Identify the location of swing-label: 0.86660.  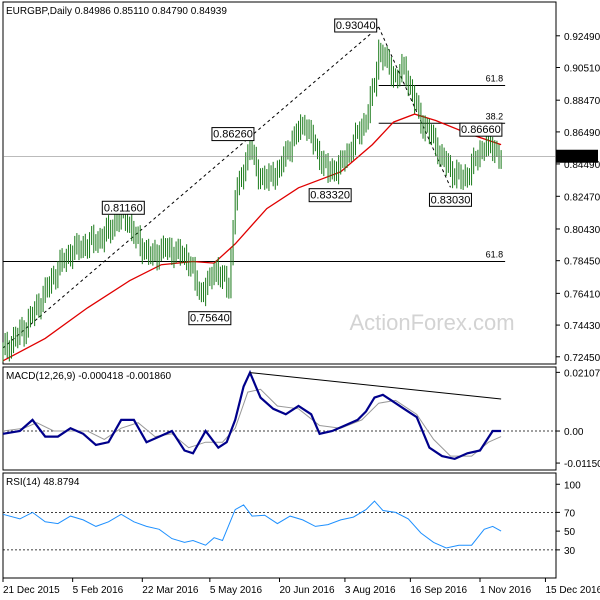
(481, 130).